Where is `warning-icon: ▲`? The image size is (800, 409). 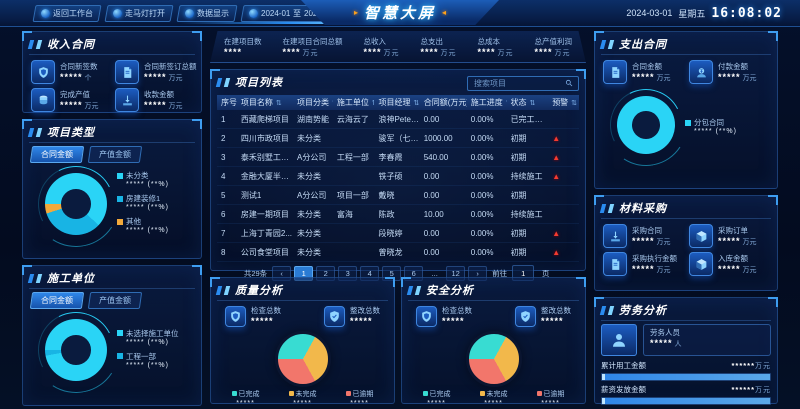
warning-icon: ▲ is located at coordinates (556, 233).